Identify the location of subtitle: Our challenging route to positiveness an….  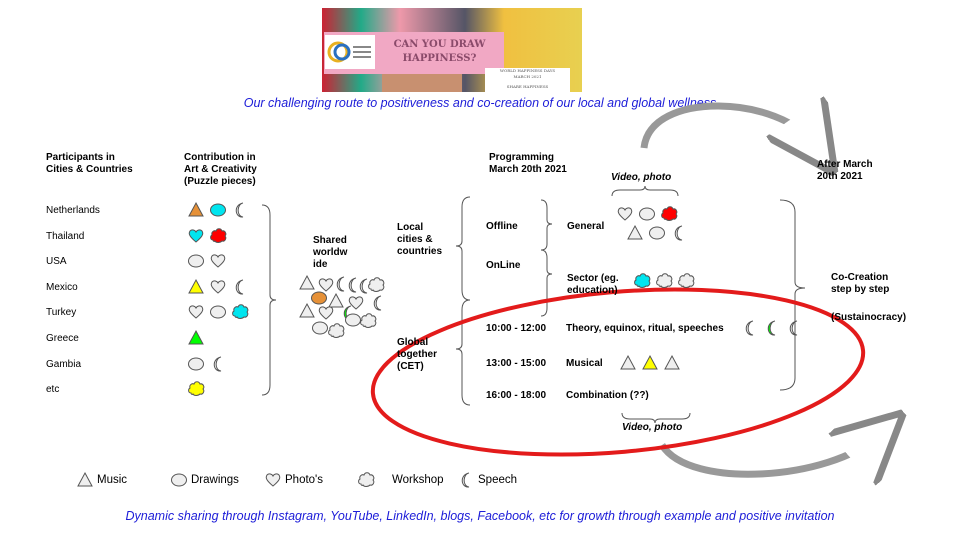
(480, 103).